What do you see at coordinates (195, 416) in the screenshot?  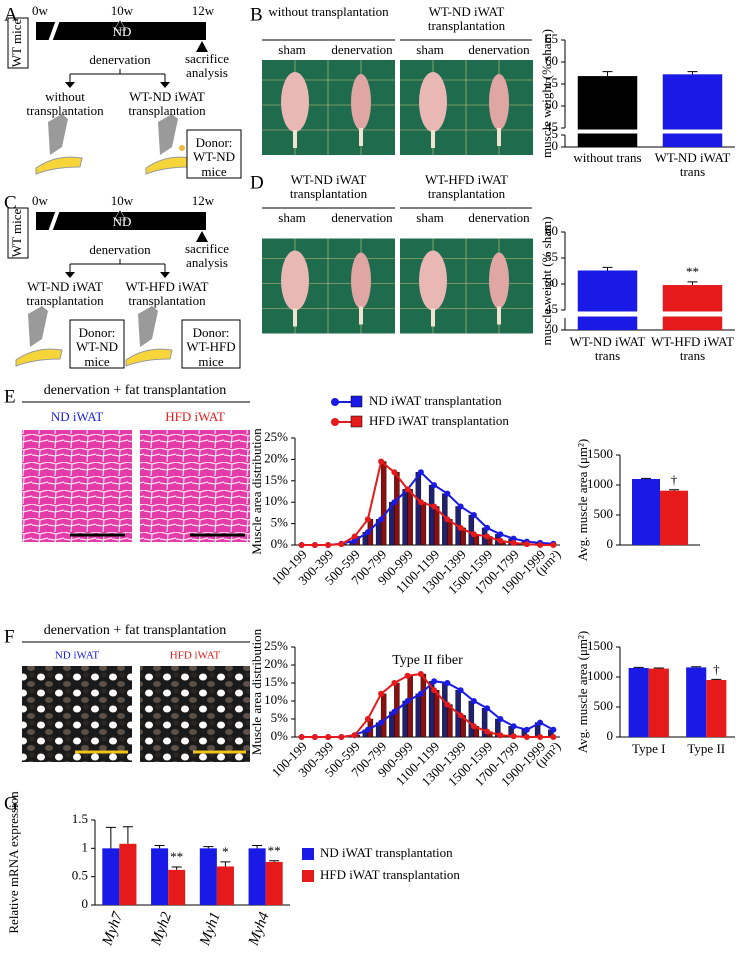 I see `image-label: HFD iWAT` at bounding box center [195, 416].